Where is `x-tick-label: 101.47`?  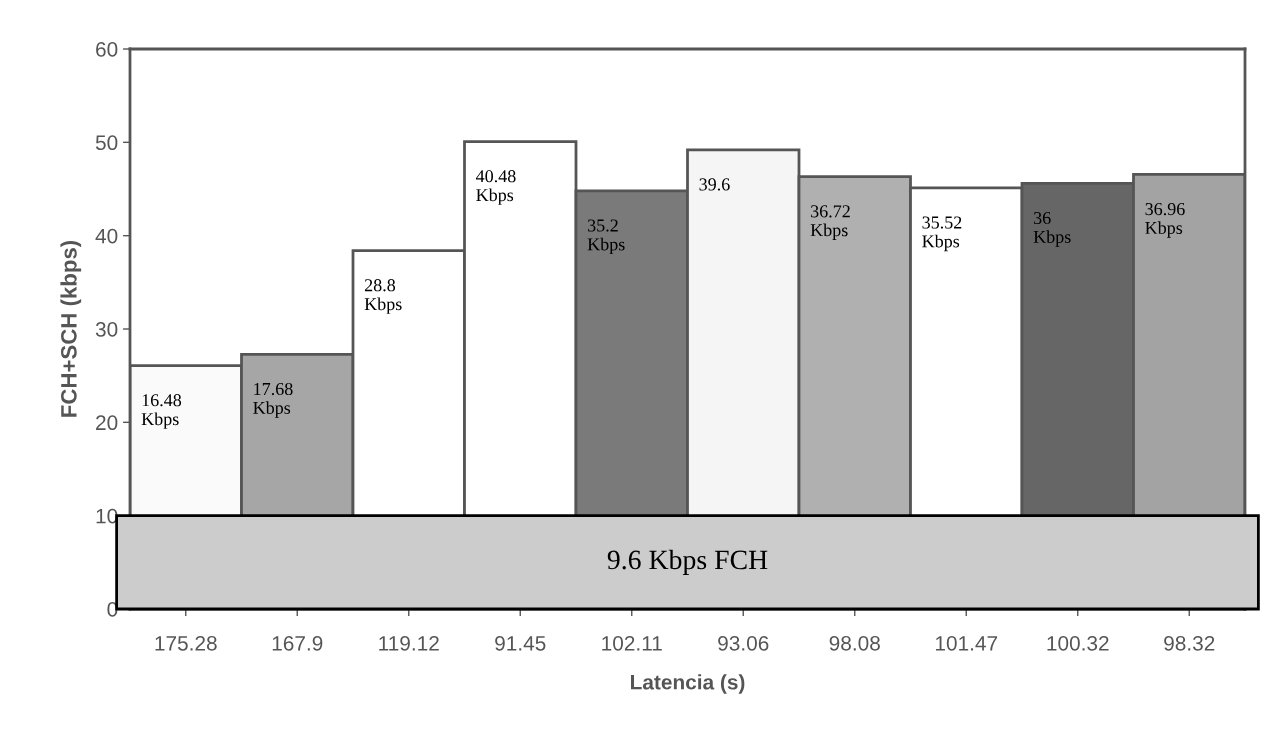
x-tick-label: 101.47 is located at coordinates (966, 643).